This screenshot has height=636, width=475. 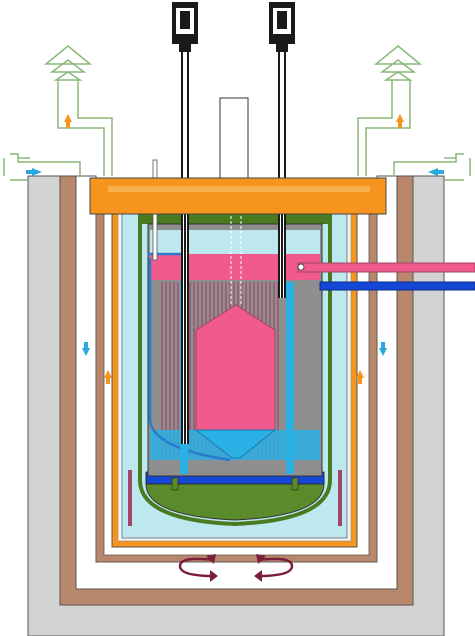 What do you see at coordinates (390, 110) in the screenshot?
I see `right-chimney` at bounding box center [390, 110].